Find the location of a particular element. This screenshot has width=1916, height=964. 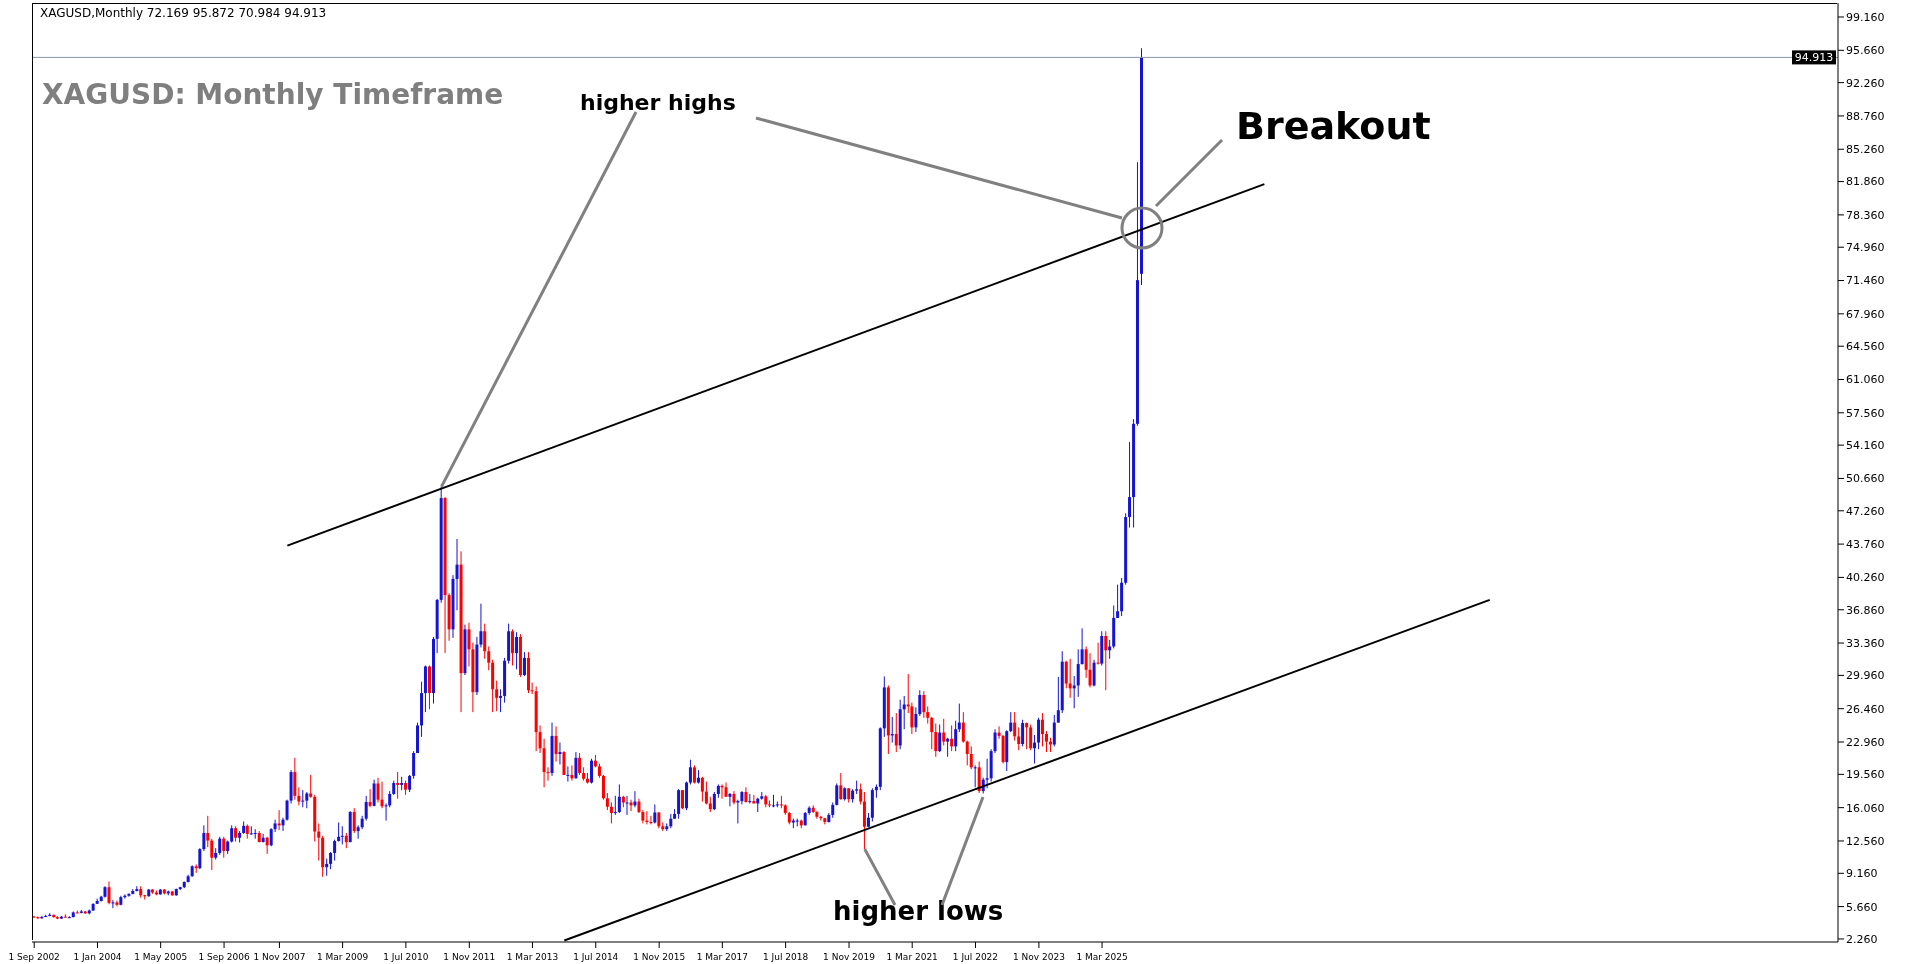

y-tick-label: 33.360 is located at coordinates (1865, 643).